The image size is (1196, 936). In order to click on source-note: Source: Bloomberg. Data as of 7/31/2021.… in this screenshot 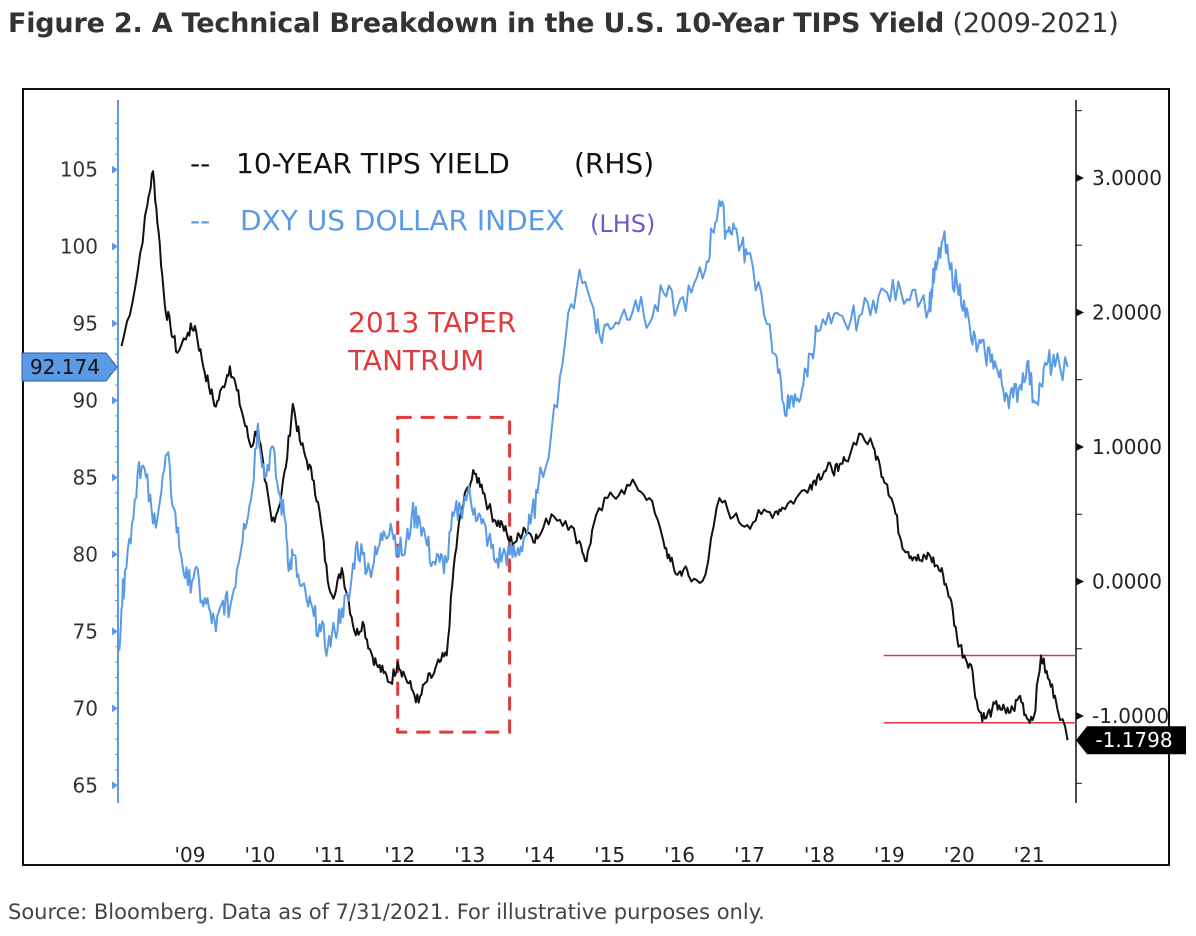, I will do `click(386, 912)`.